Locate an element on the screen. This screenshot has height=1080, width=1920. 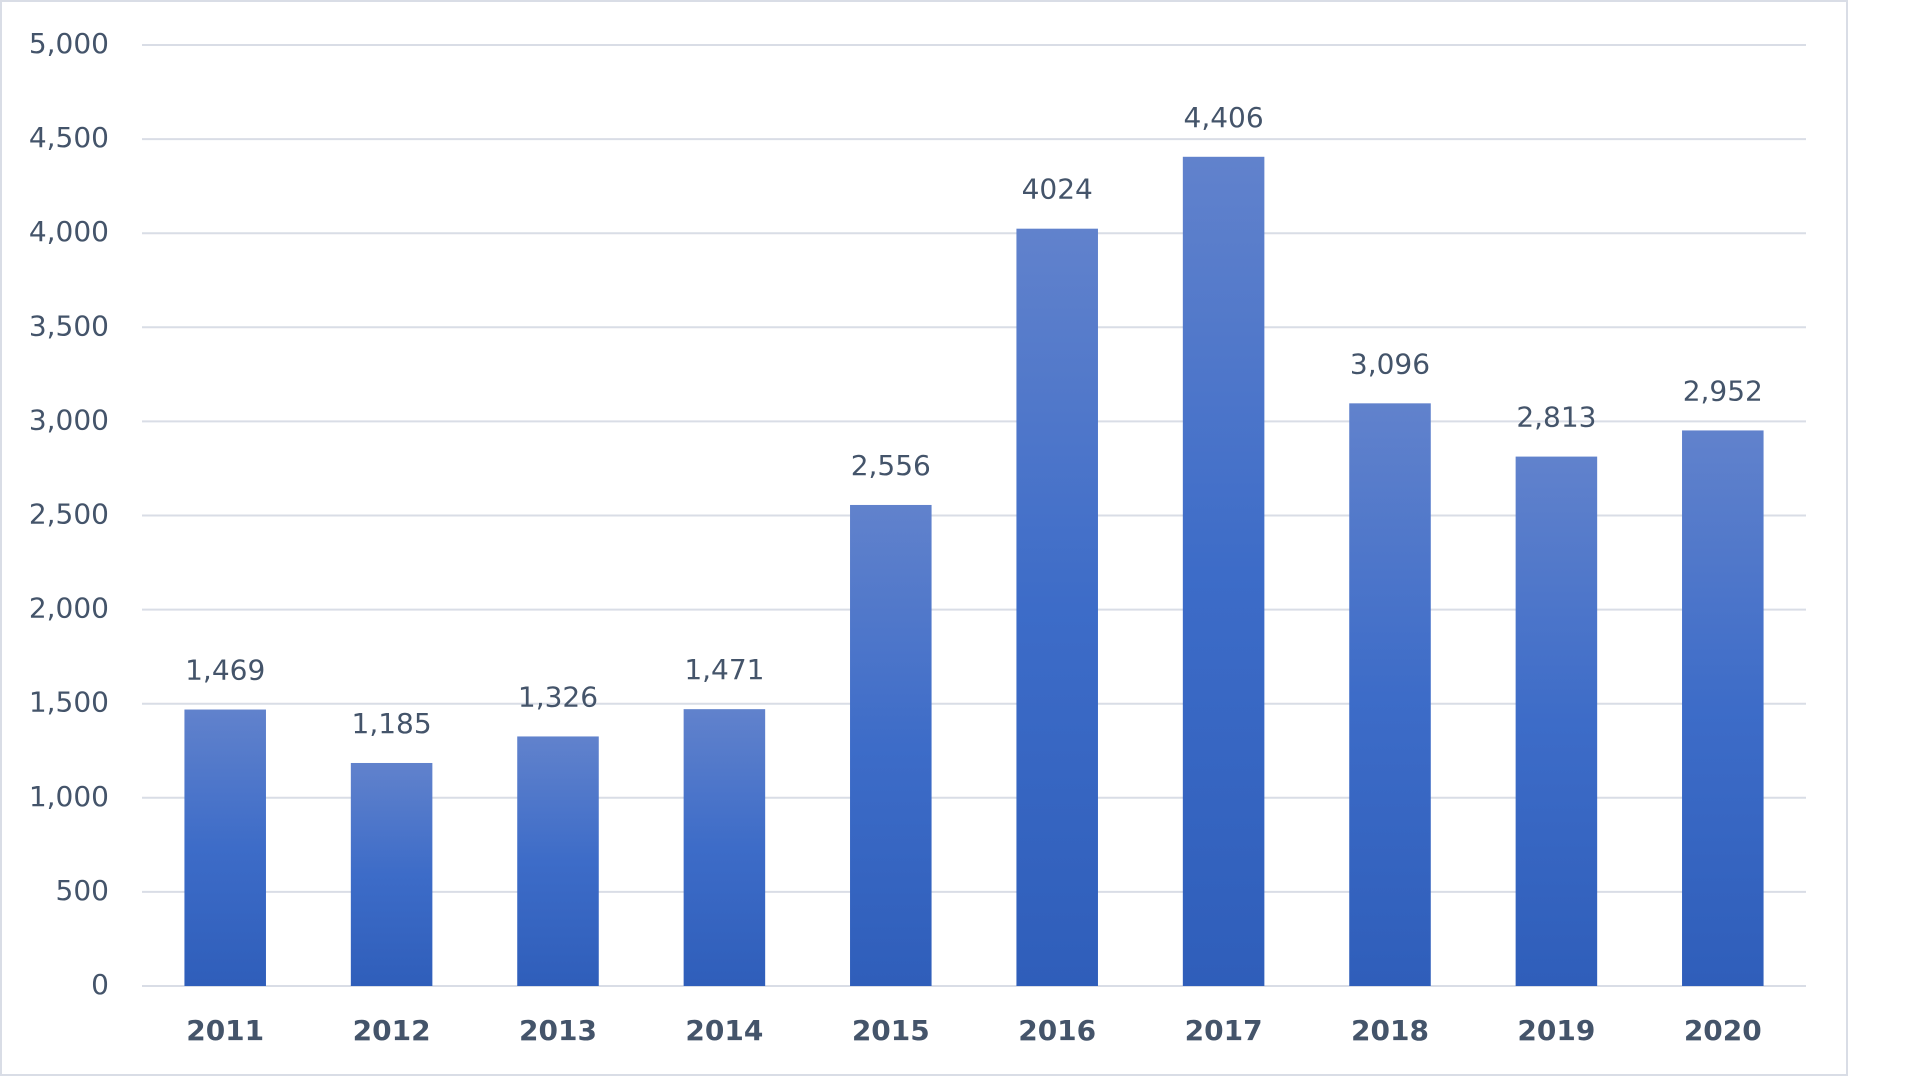
x-tick-label: 2016 is located at coordinates (1057, 1030).